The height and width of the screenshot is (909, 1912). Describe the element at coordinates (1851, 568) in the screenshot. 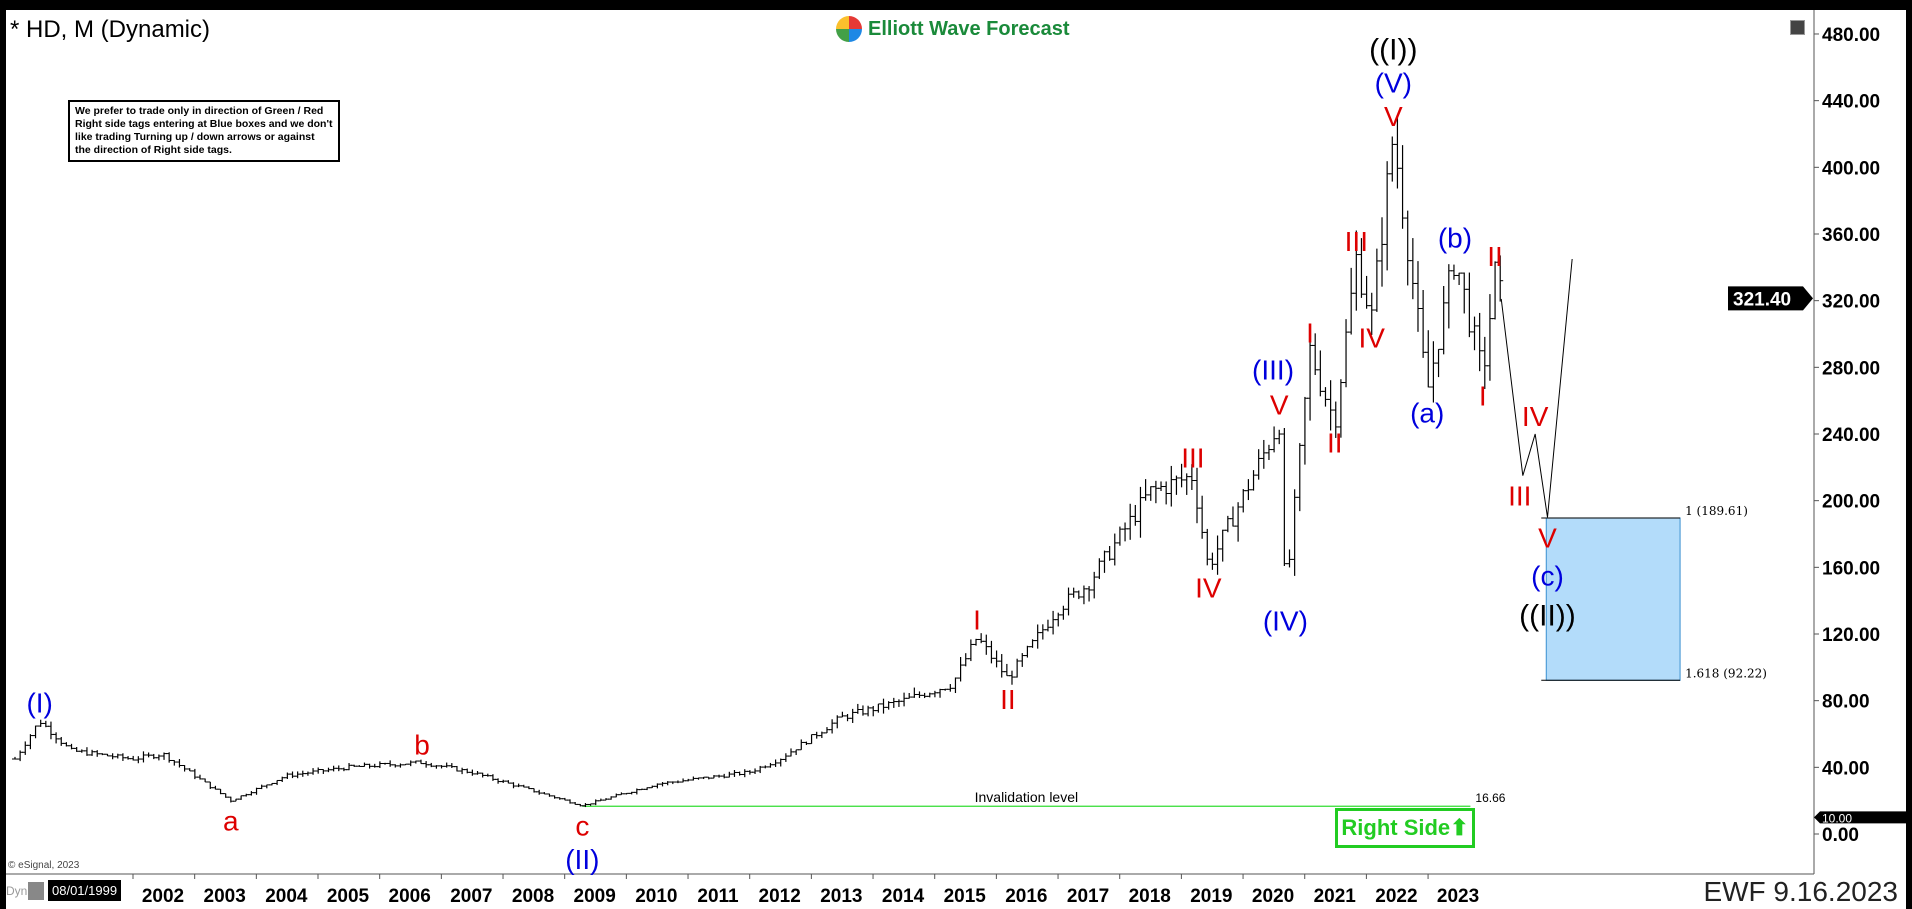

I see `y-tick-label: 160.00` at that location.